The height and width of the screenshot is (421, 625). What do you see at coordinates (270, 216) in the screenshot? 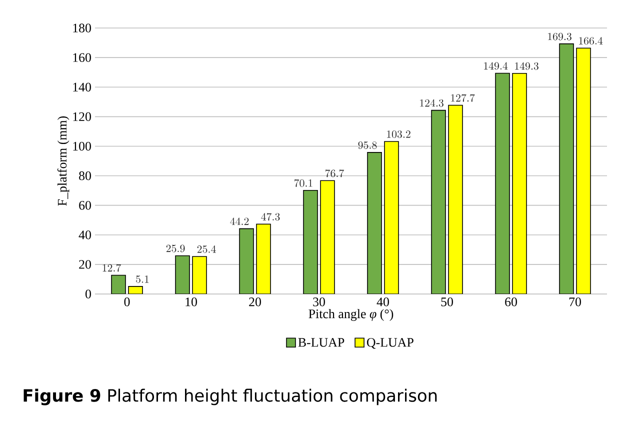
I see `data-label: 47.3` at bounding box center [270, 216].